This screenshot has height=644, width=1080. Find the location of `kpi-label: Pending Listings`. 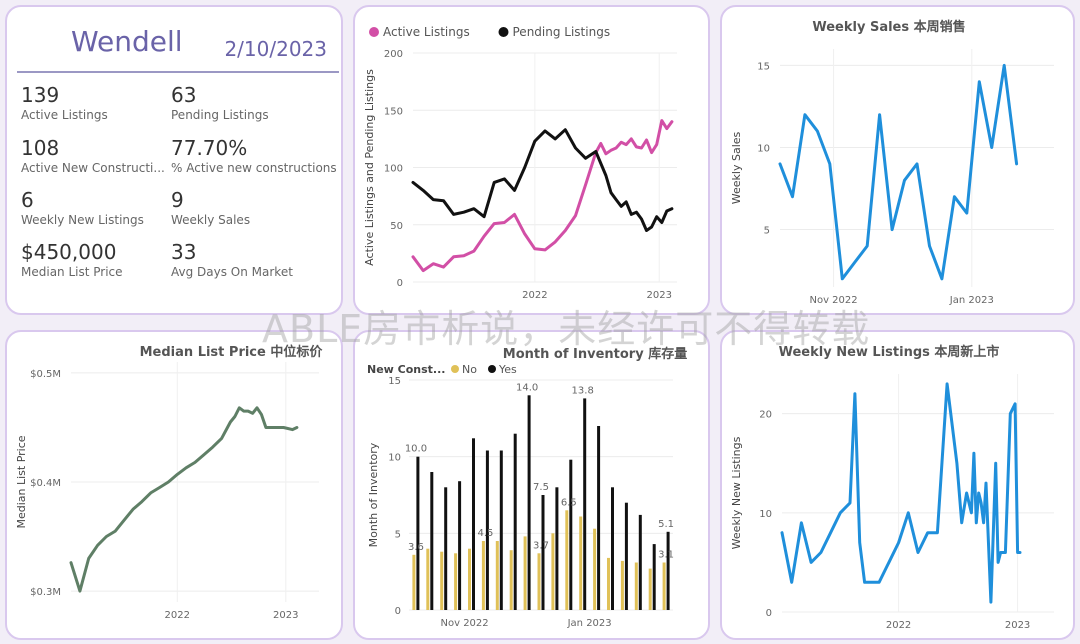

kpi-label: Pending Listings is located at coordinates (220, 115).